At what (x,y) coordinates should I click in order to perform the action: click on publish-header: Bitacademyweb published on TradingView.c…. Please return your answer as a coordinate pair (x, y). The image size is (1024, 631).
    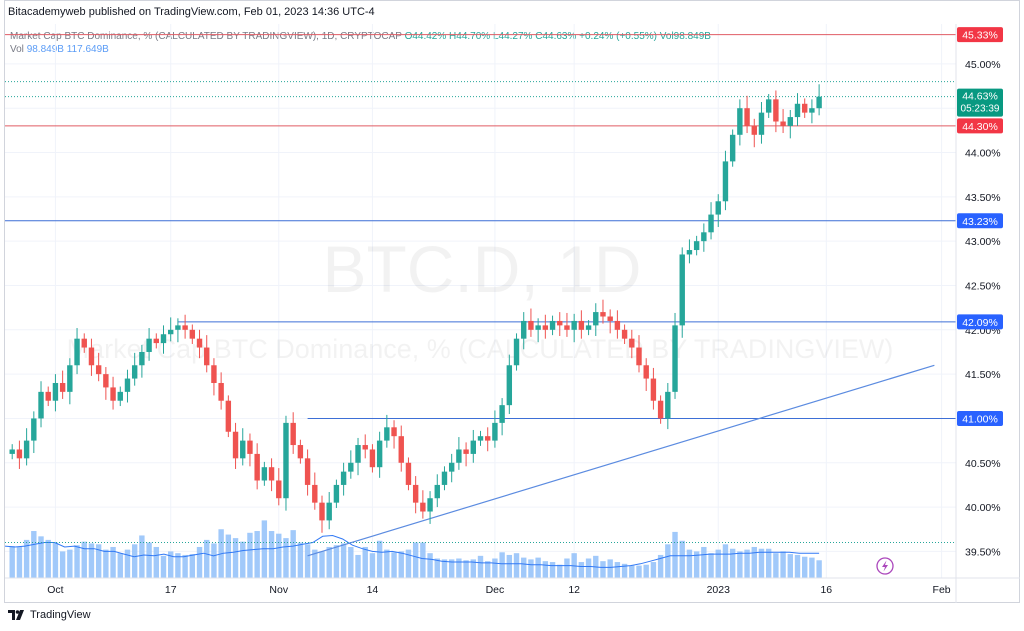
    Looking at the image, I should click on (191, 12).